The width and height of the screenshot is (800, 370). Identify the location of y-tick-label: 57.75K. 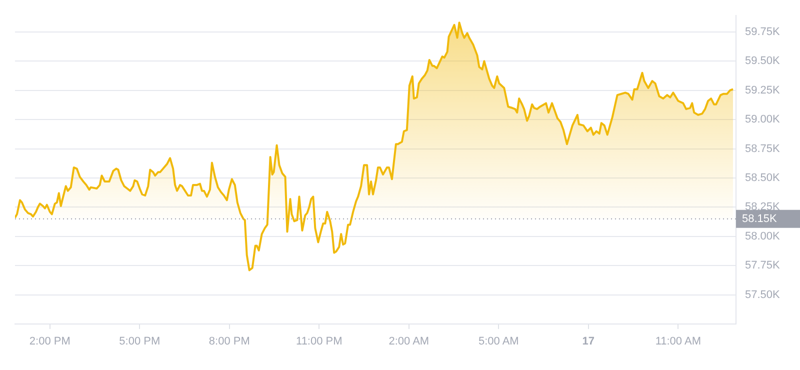
(763, 266).